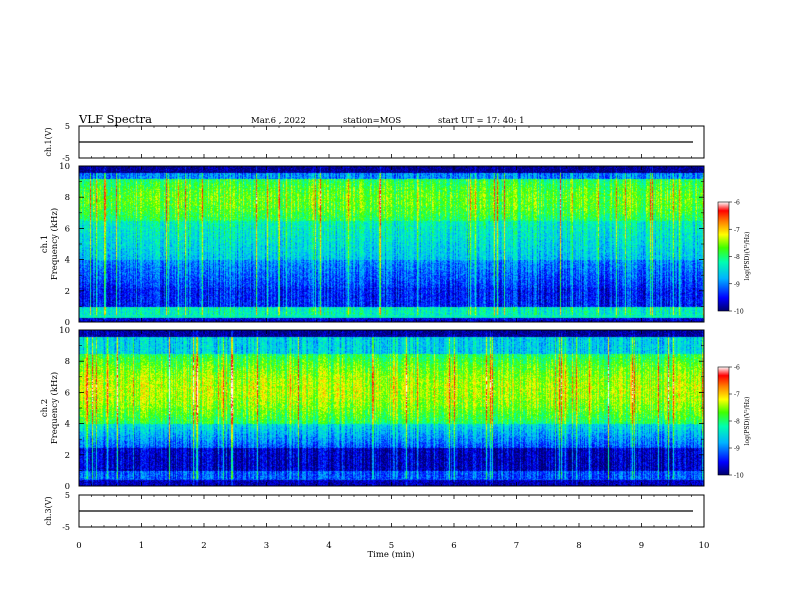 This screenshot has width=792, height=612. What do you see at coordinates (48, 510) in the screenshot?
I see `ch3-waveform-ylabel: ch.3(V)` at bounding box center [48, 510].